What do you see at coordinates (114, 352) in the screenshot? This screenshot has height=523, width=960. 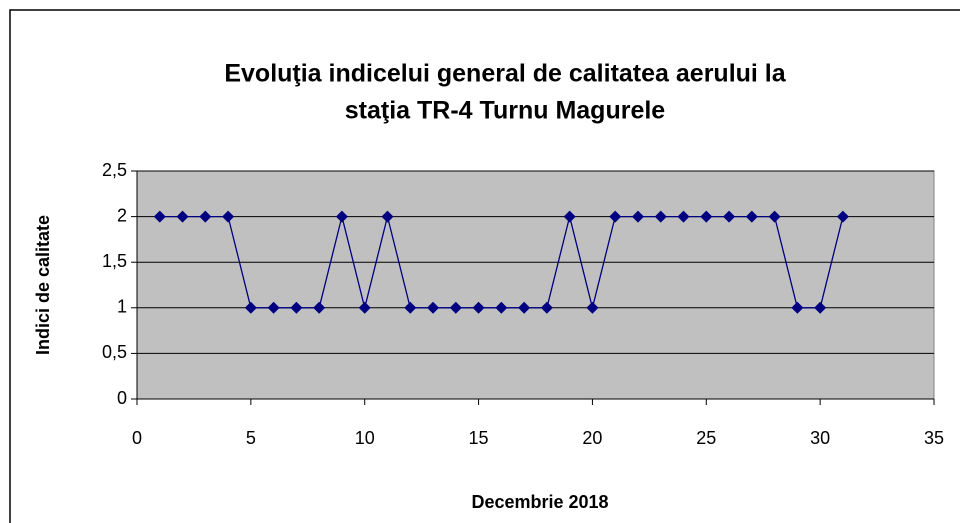 I see `y-tick-label: 0,5` at bounding box center [114, 352].